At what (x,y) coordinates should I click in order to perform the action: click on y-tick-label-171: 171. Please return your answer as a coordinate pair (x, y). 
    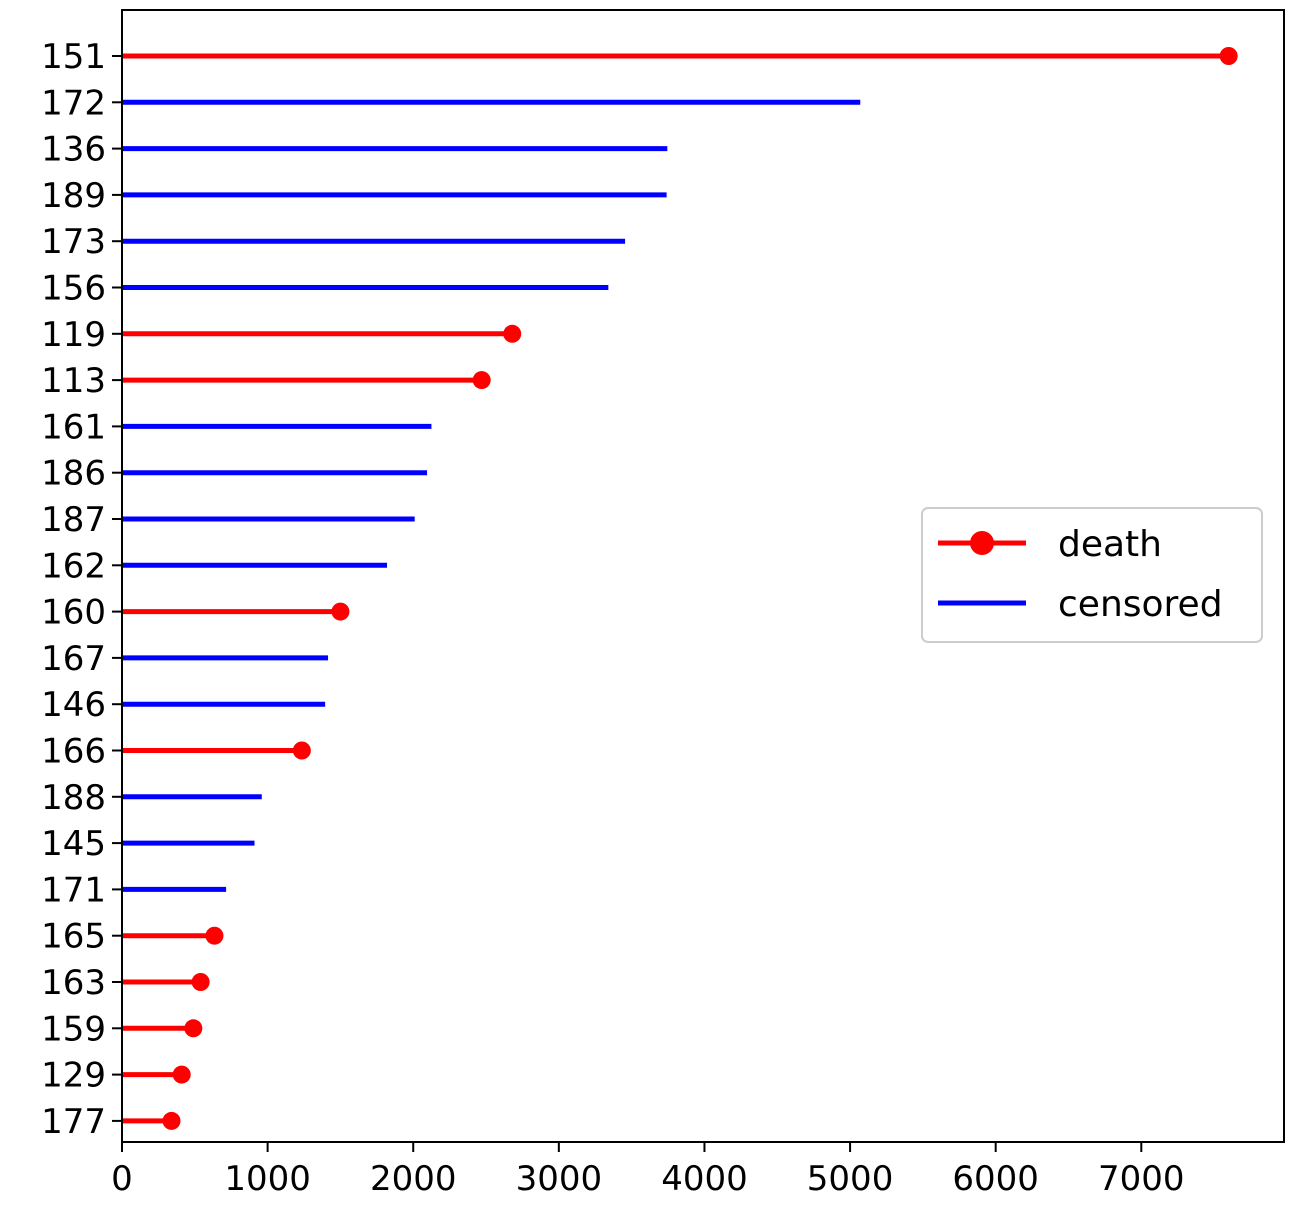
    Looking at the image, I should click on (73, 890).